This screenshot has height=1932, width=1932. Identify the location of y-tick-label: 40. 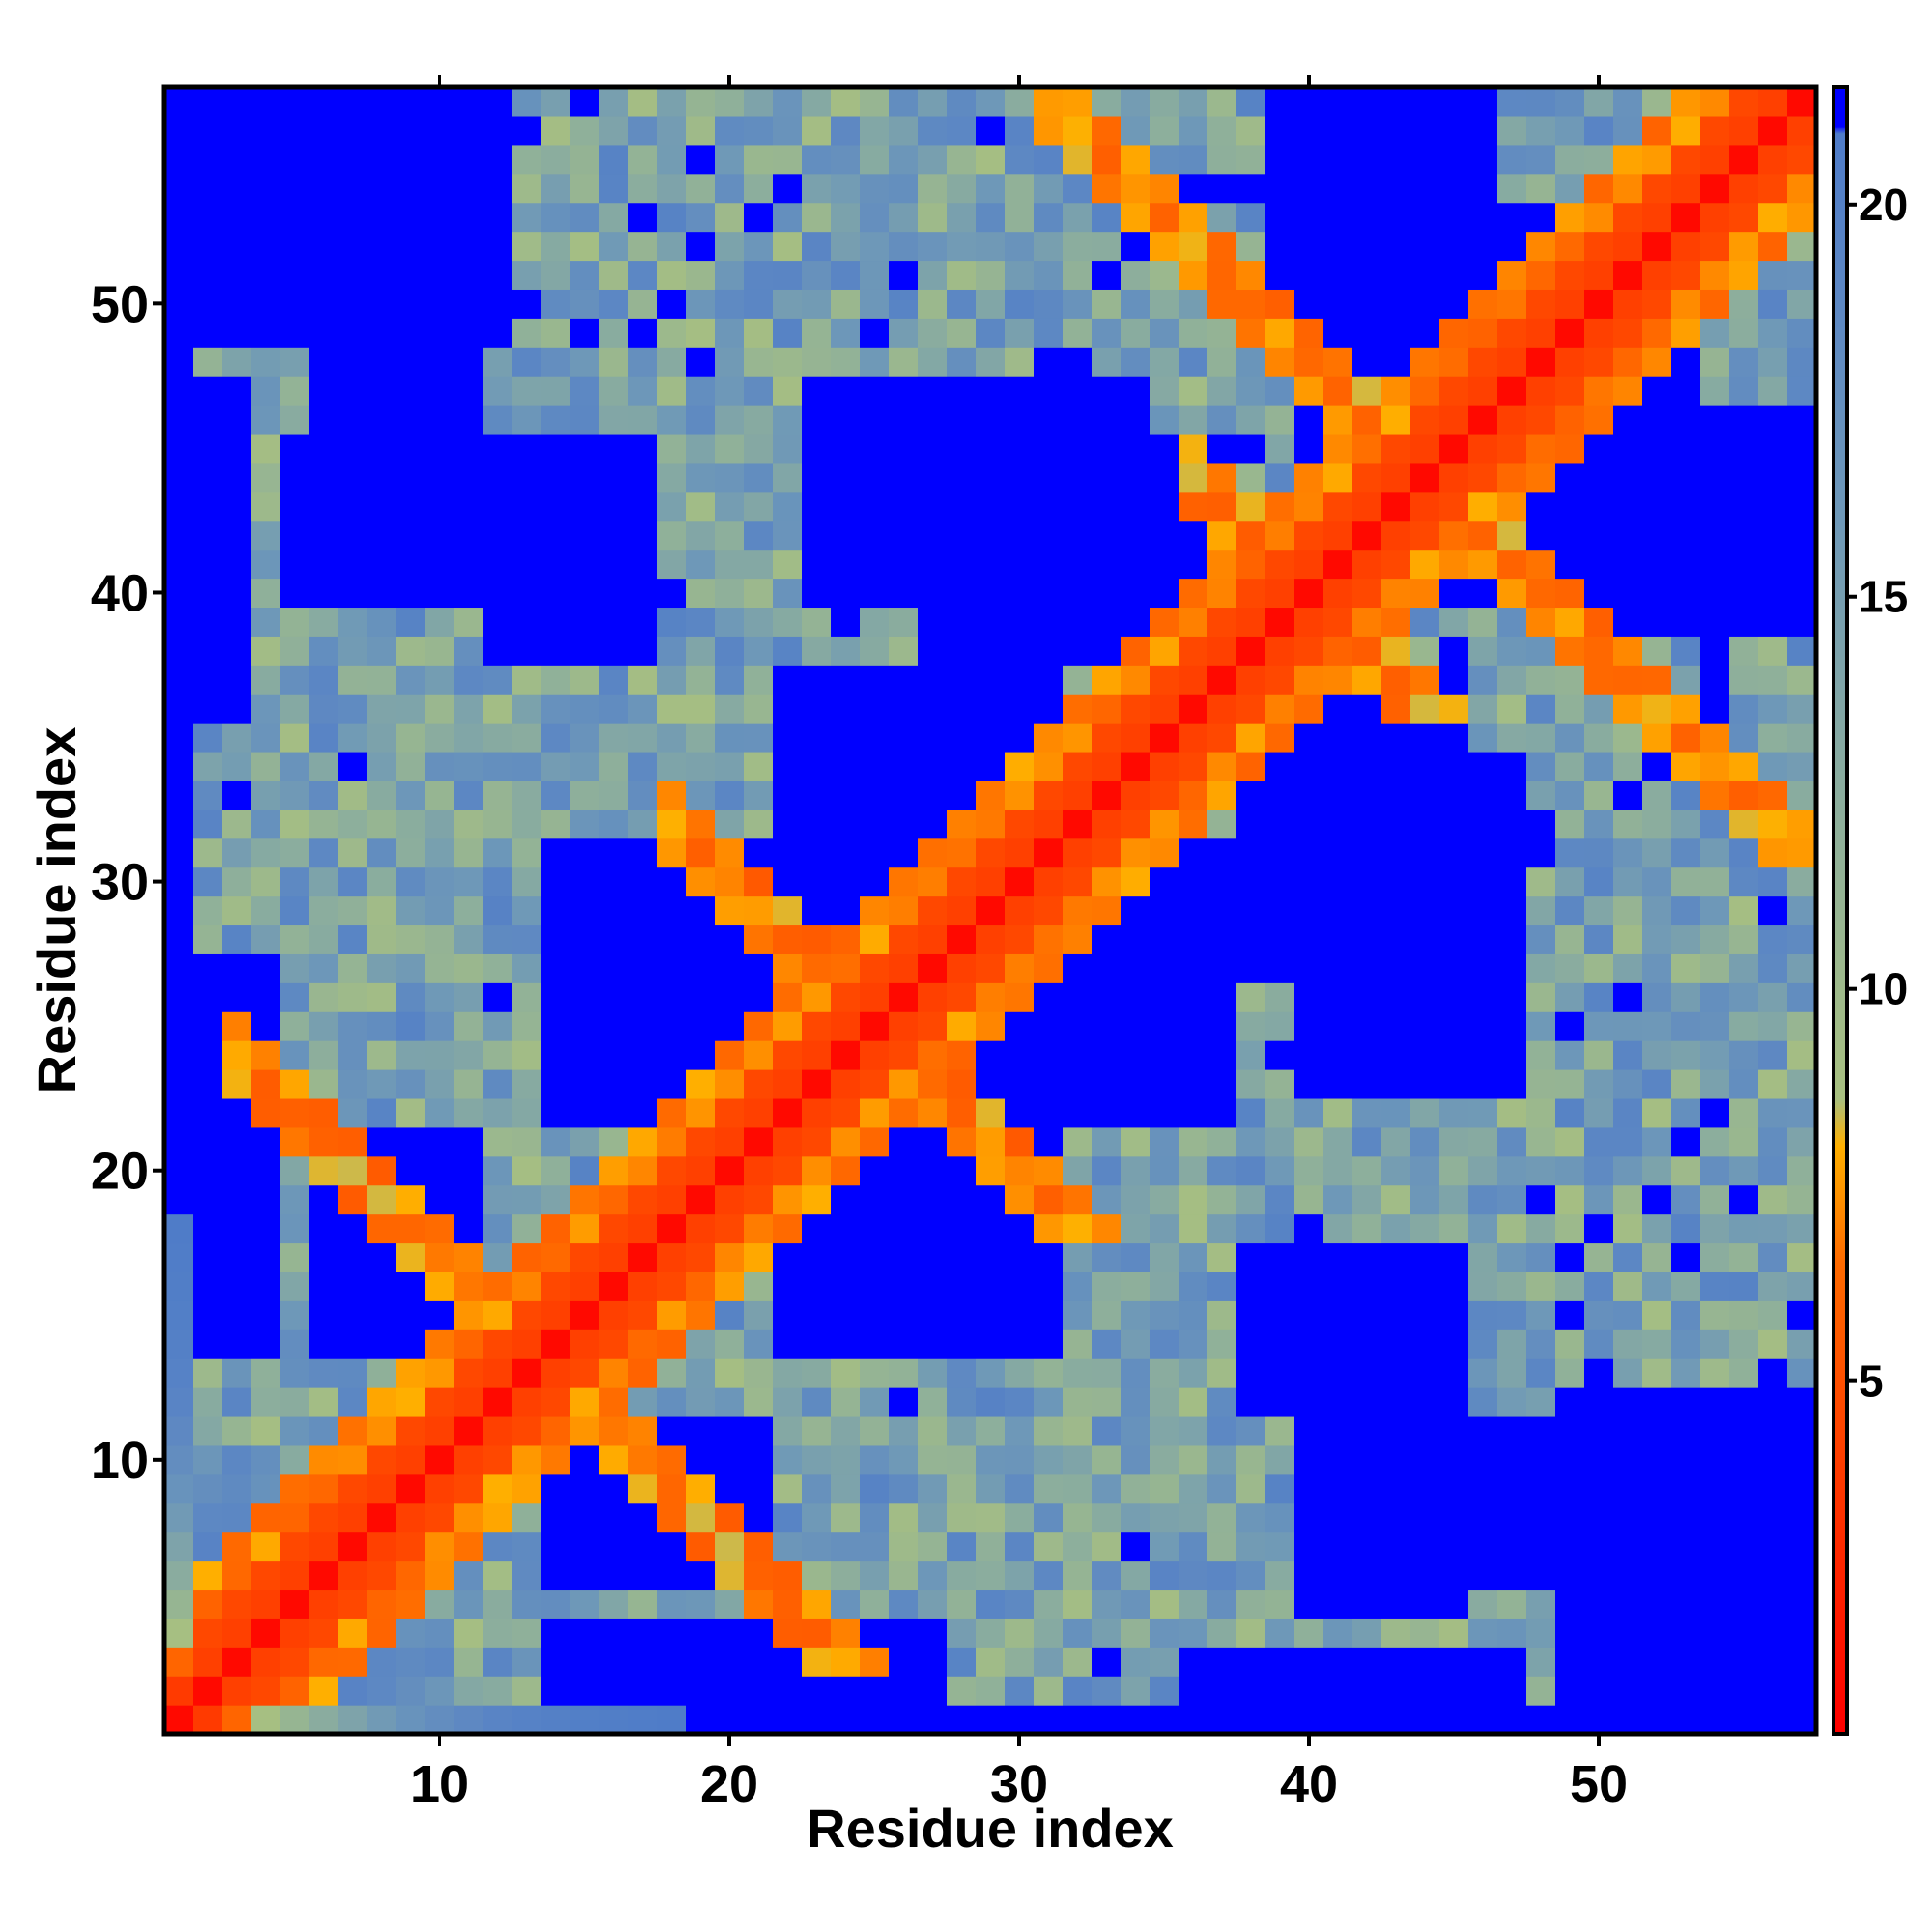
(120, 593).